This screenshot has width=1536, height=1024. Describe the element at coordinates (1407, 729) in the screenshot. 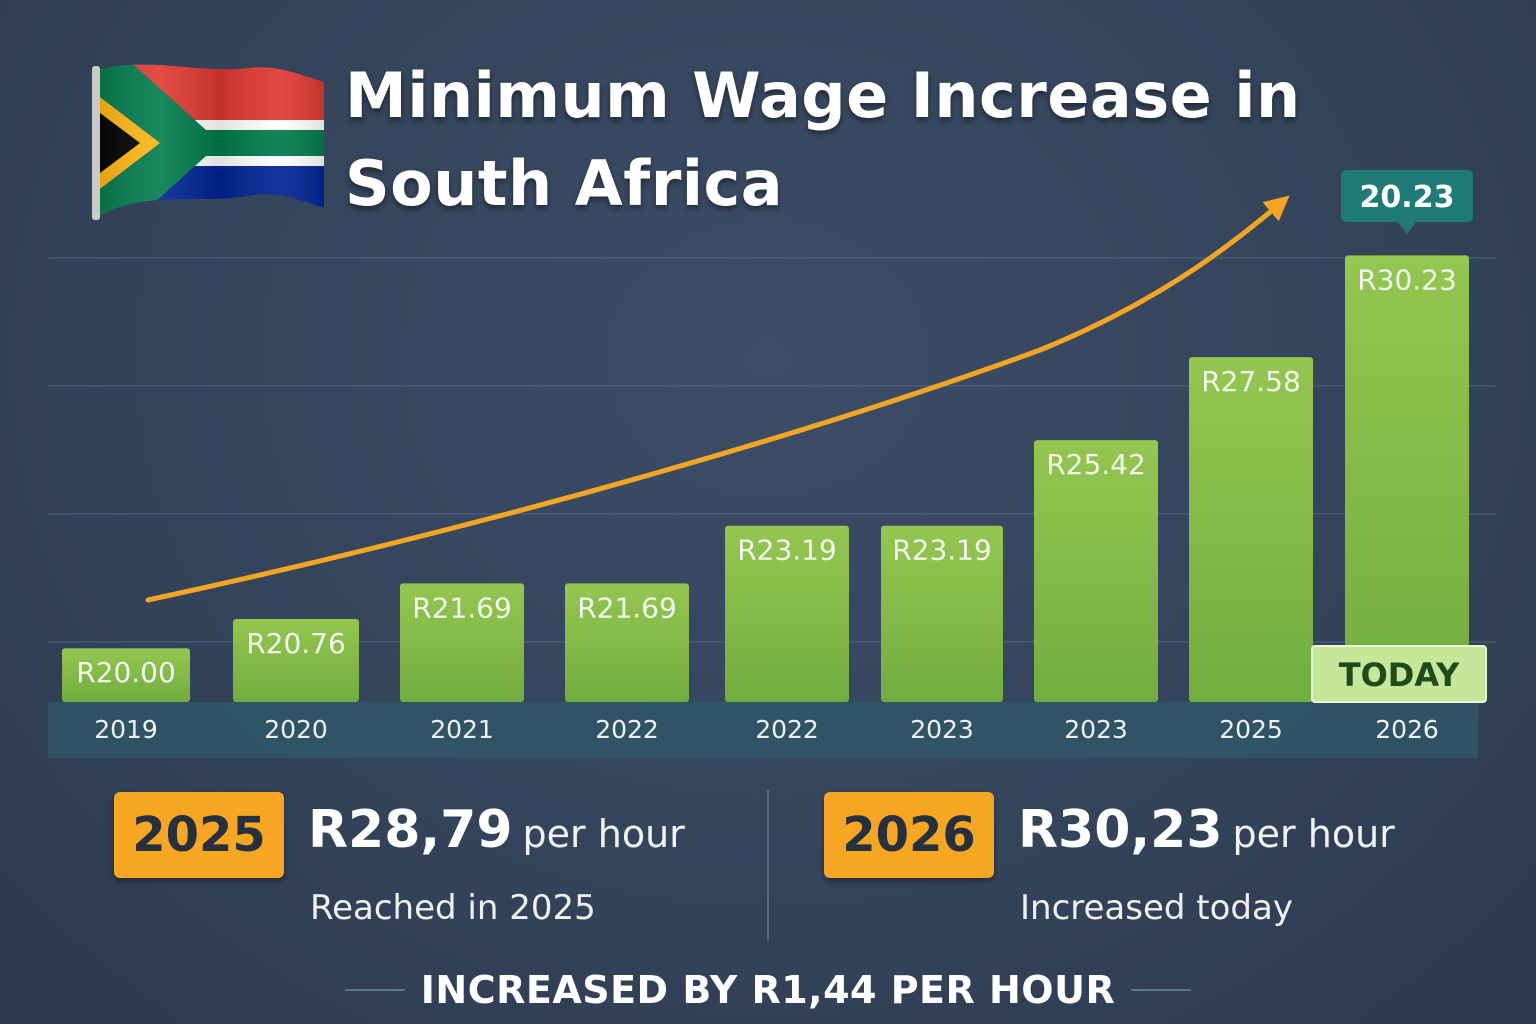

I see `x-tick-label: 2026` at that location.